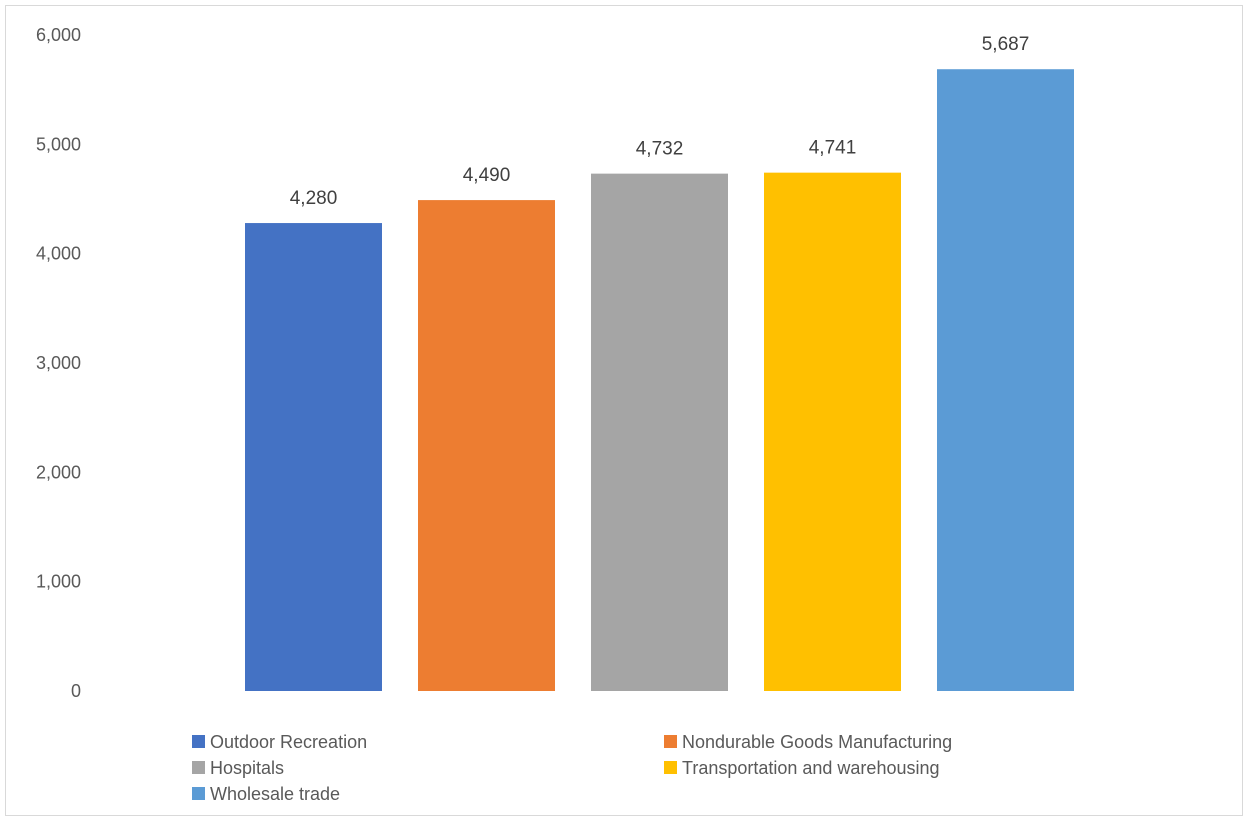  I want to click on y-tick-label: 0, so click(76, 691).